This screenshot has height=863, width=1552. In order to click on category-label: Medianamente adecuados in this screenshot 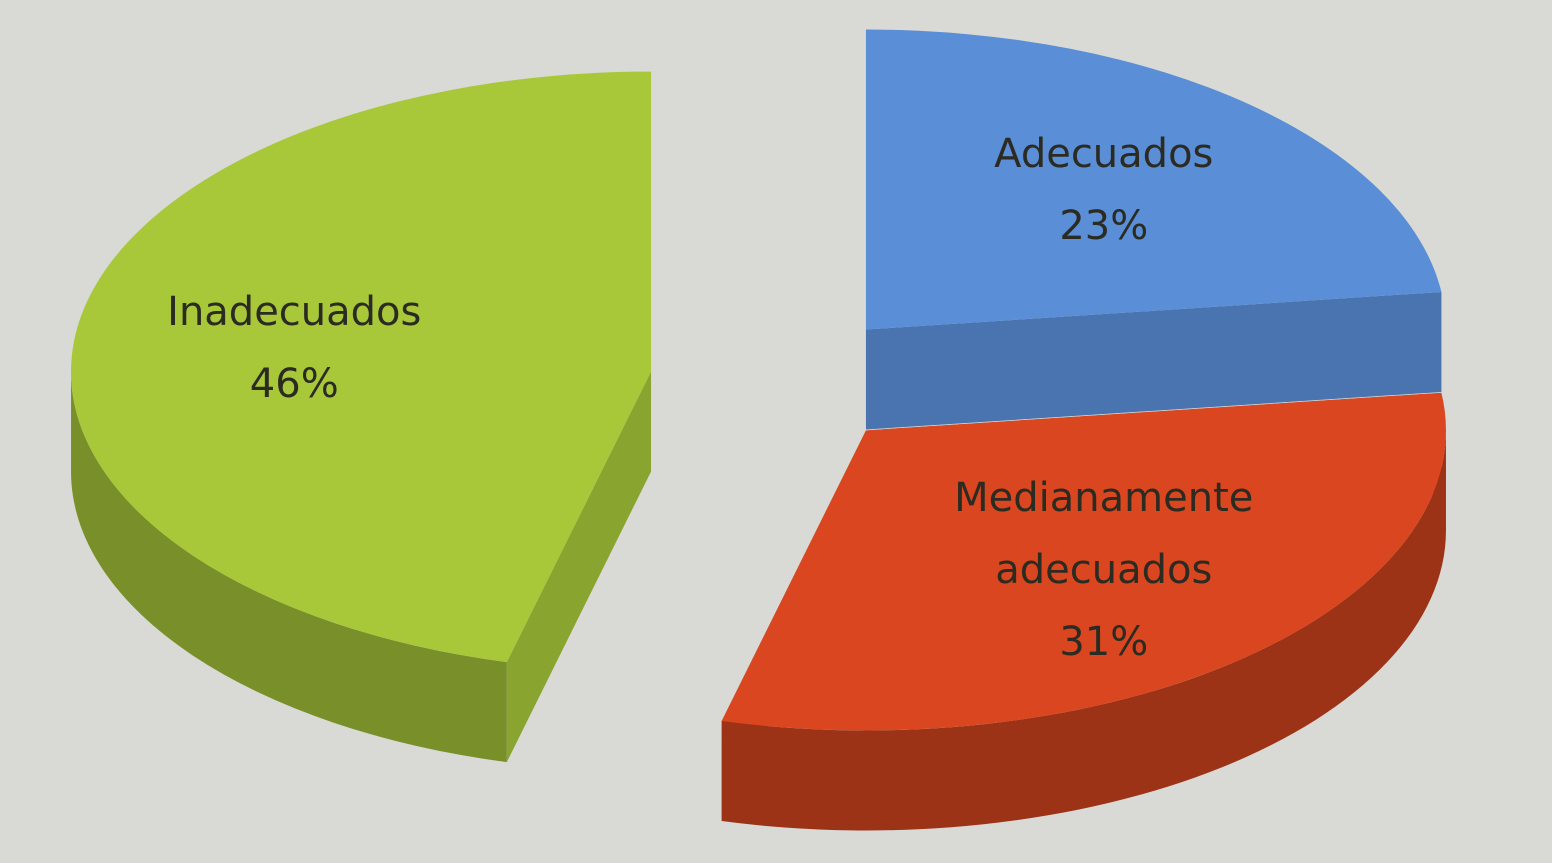, I will do `click(1104, 533)`.